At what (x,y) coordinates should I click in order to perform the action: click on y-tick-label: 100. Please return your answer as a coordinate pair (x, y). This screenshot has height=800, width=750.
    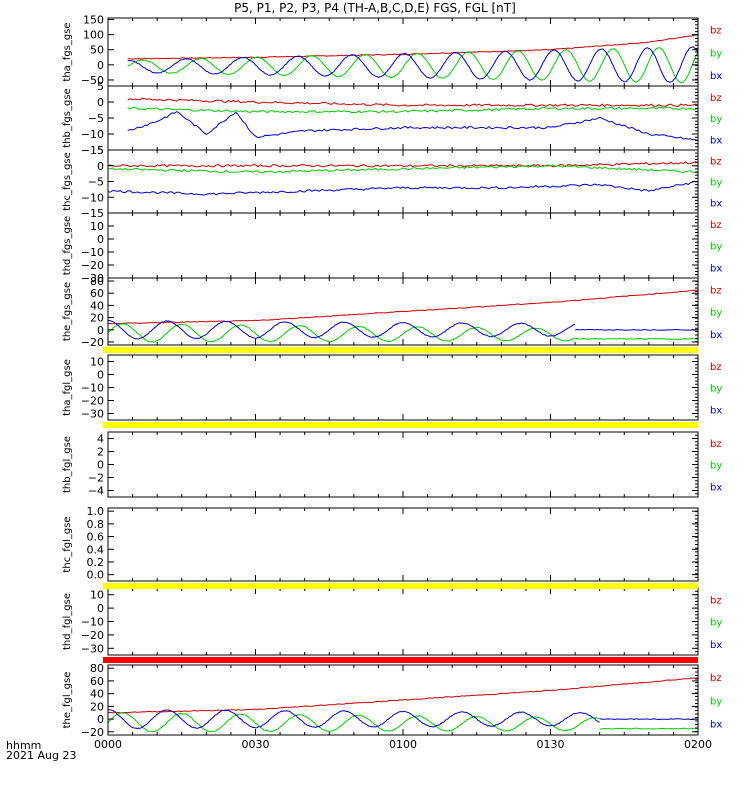
    Looking at the image, I should click on (93, 35).